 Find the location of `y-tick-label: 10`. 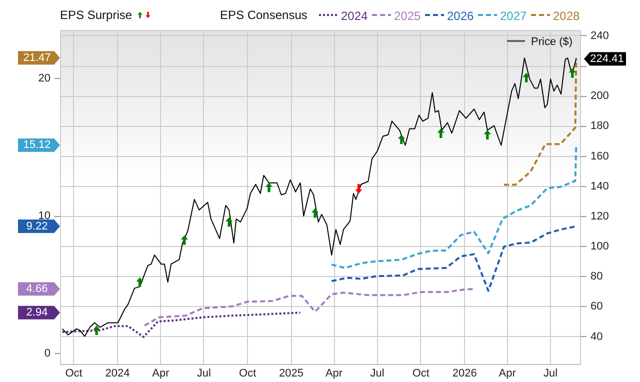

y-tick-label: 10 is located at coordinates (44, 216).